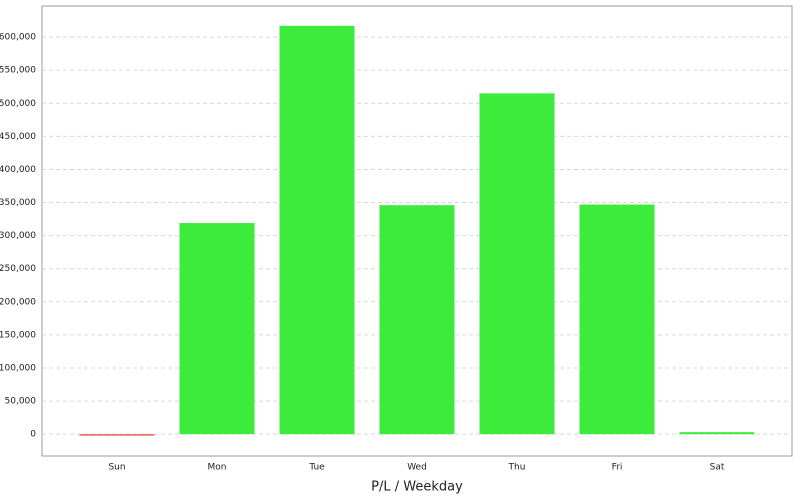 This screenshot has height=500, width=800. I want to click on y-tick-label: 200,000, so click(18, 302).